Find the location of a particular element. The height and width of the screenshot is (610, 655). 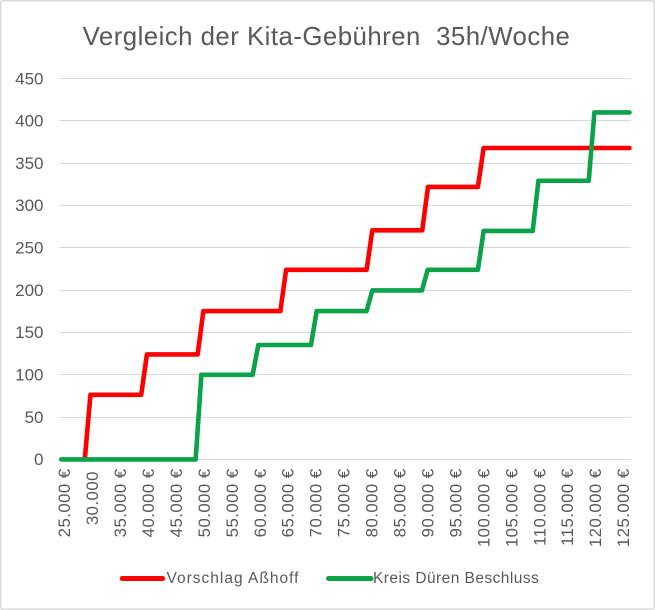

svg-text: 100 is located at coordinates (29, 375).